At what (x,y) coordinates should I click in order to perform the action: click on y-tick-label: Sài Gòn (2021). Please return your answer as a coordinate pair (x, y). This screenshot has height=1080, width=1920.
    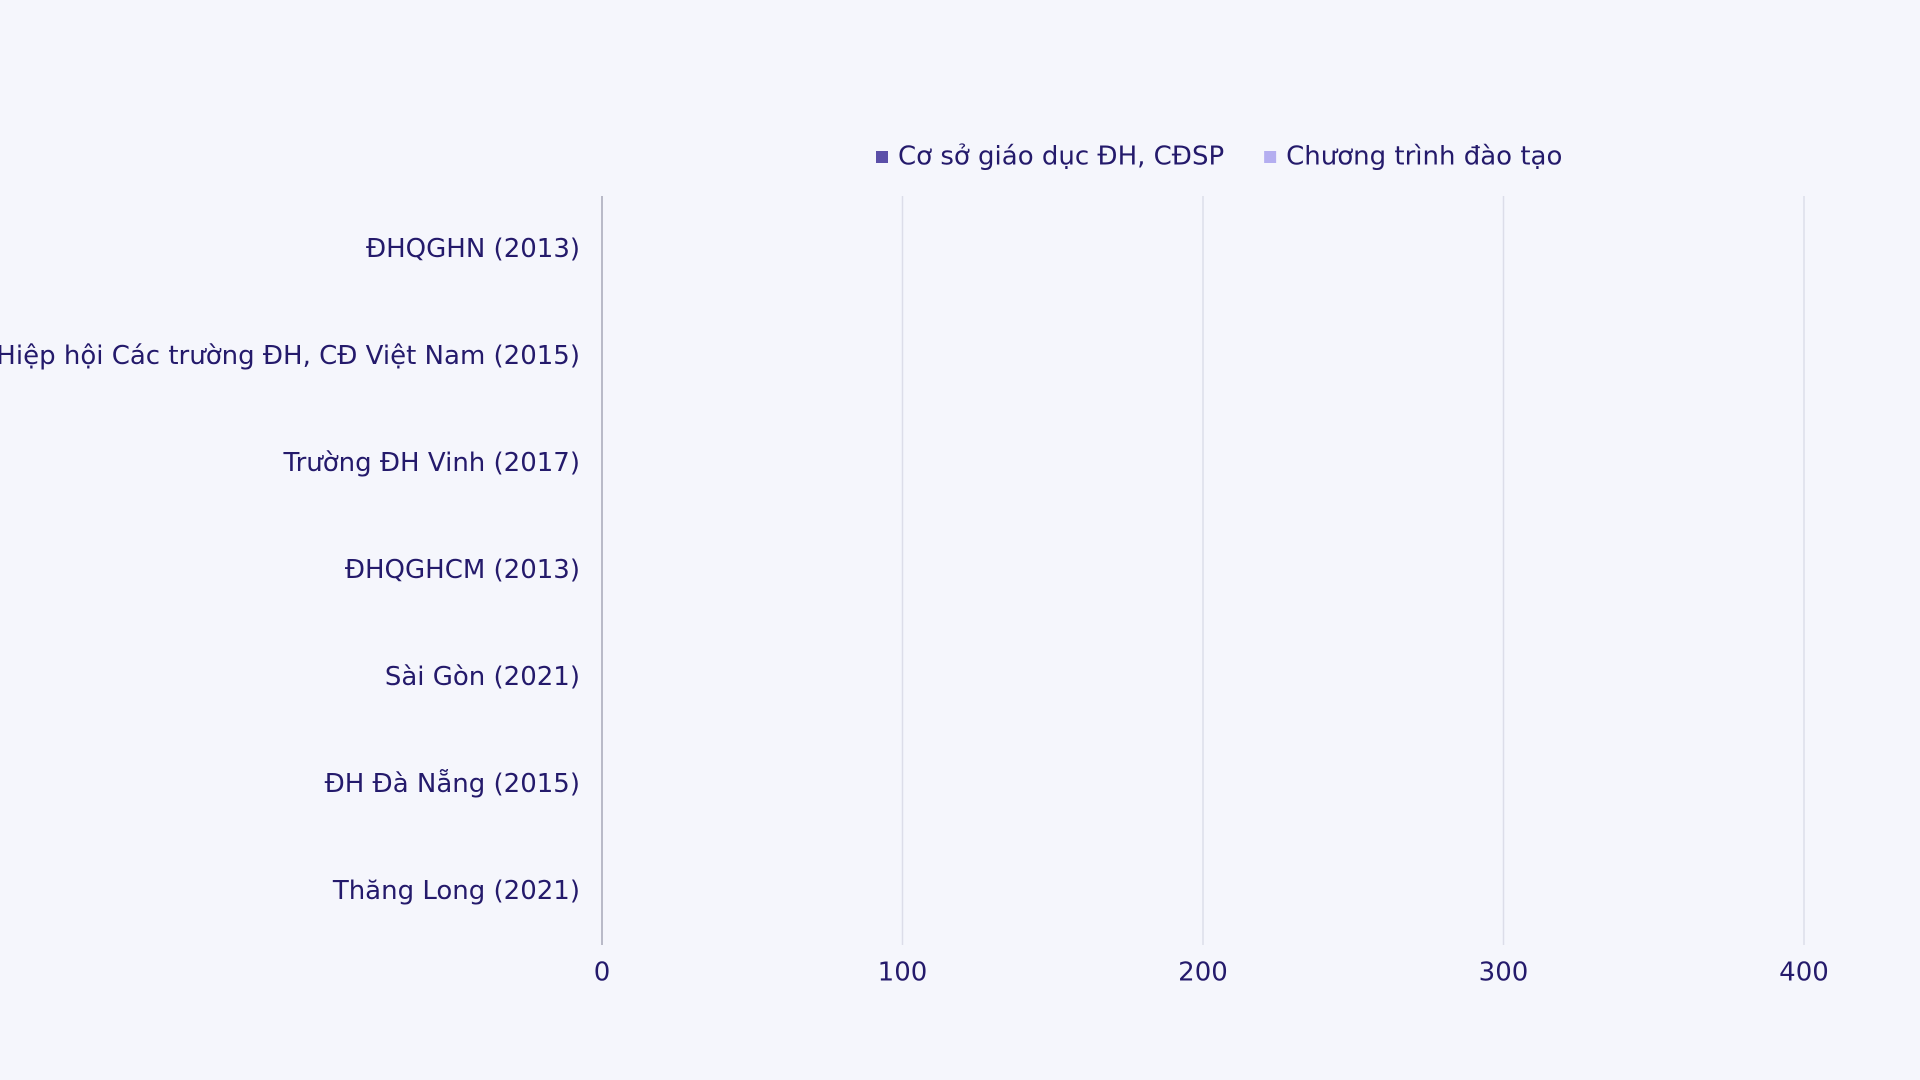
    Looking at the image, I should click on (482, 677).